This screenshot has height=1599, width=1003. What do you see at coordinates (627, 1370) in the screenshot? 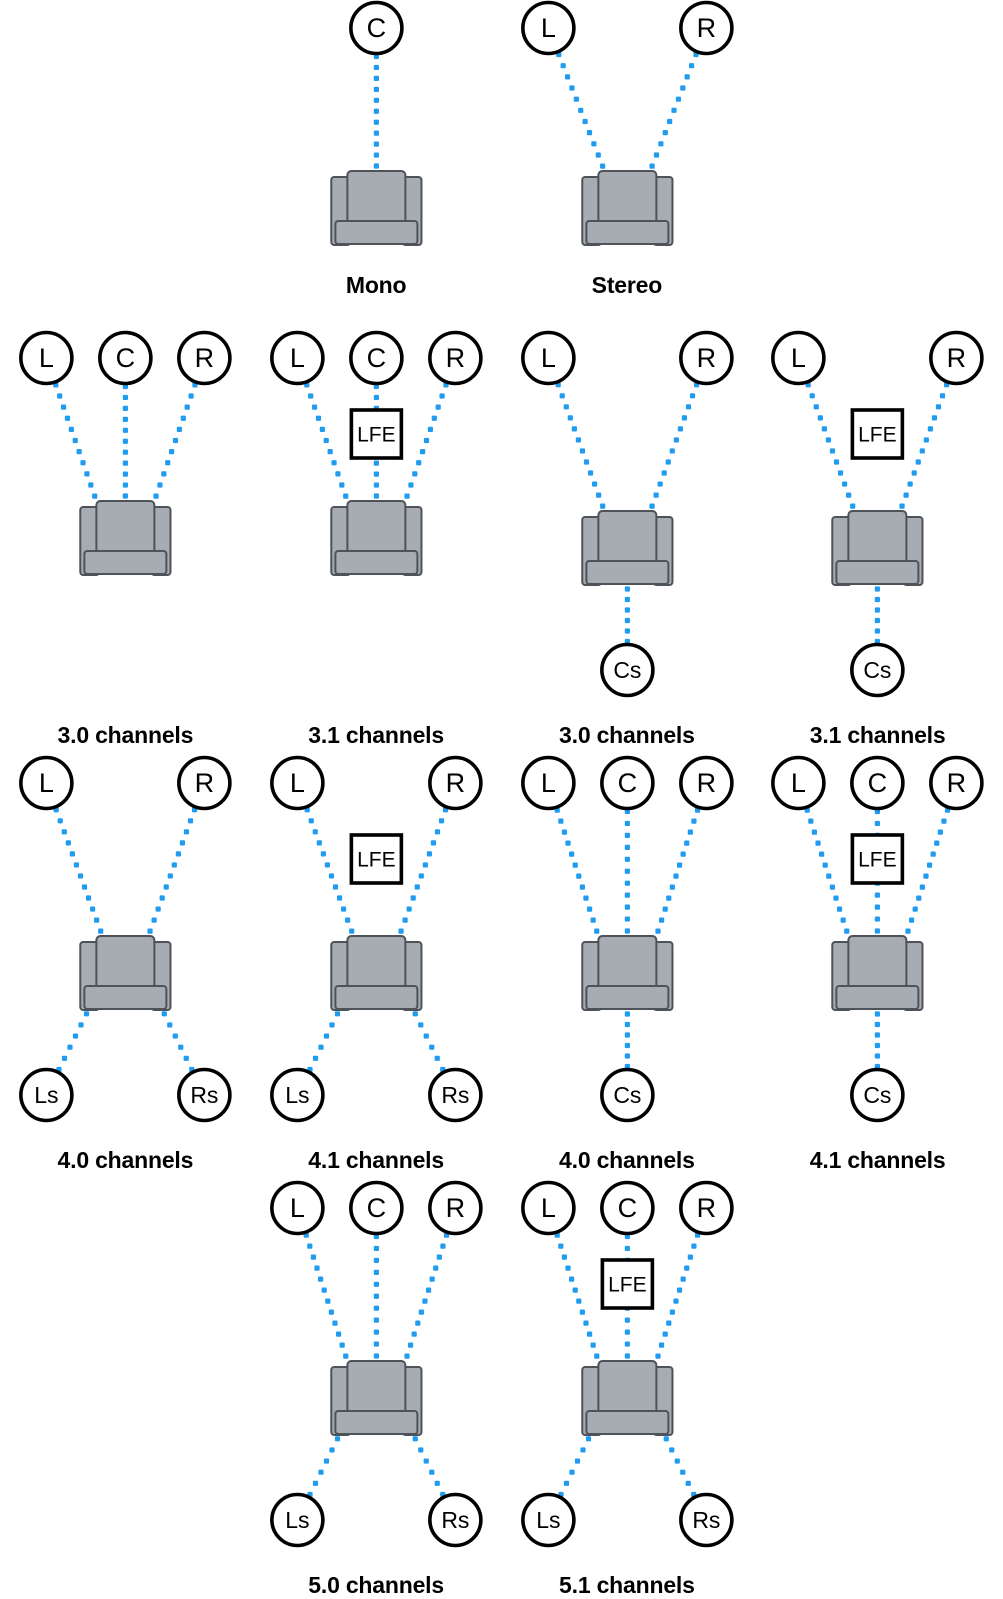
I see `diagram-holder: Ls Rs L C R LFE` at bounding box center [627, 1370].